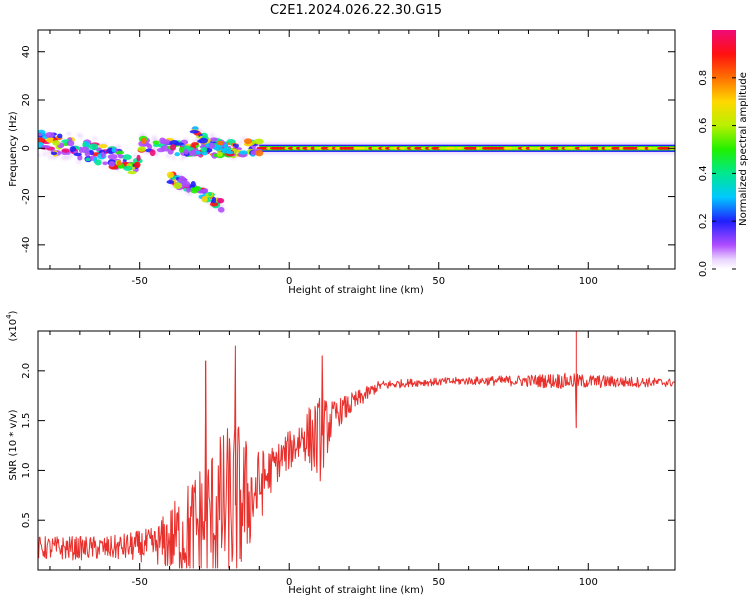  What do you see at coordinates (12, 325) in the screenshot?
I see `snr-y-multiplier: (x104)` at bounding box center [12, 325].